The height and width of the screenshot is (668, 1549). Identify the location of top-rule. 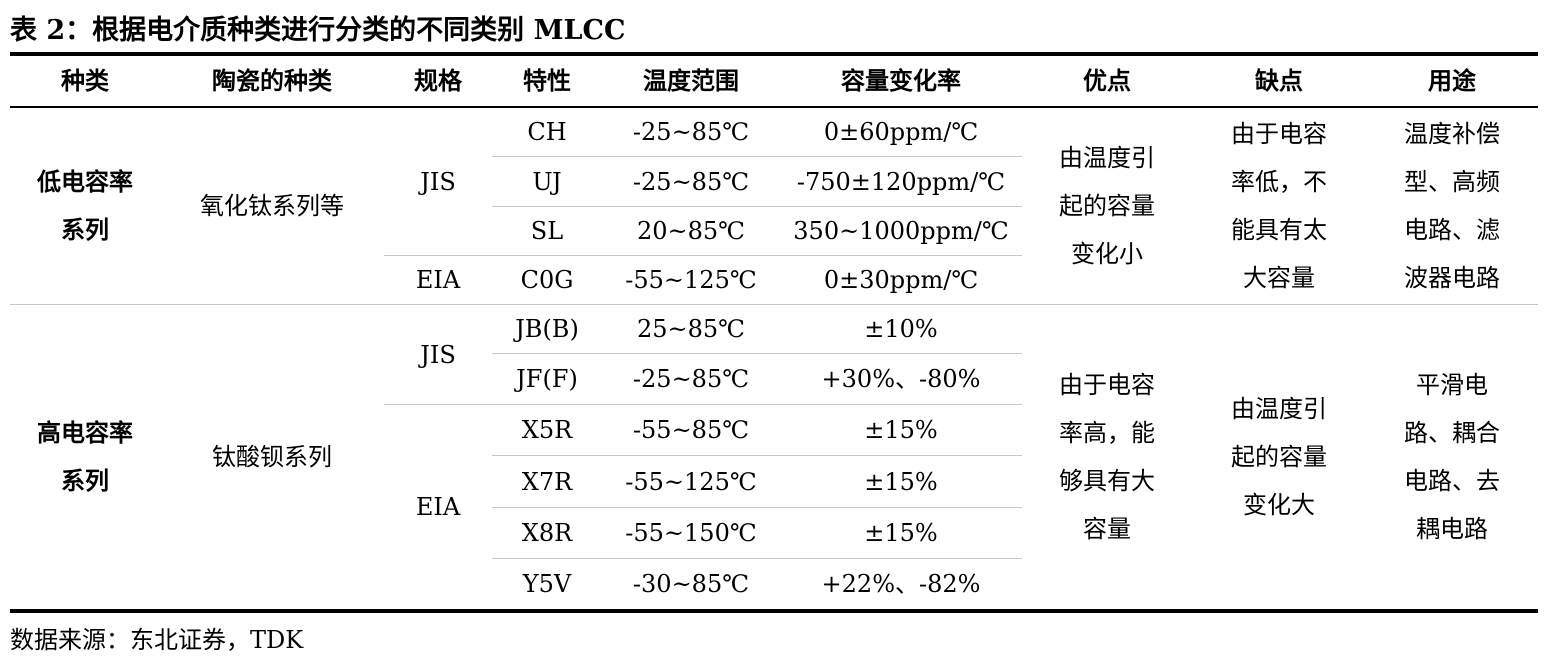
(774, 54).